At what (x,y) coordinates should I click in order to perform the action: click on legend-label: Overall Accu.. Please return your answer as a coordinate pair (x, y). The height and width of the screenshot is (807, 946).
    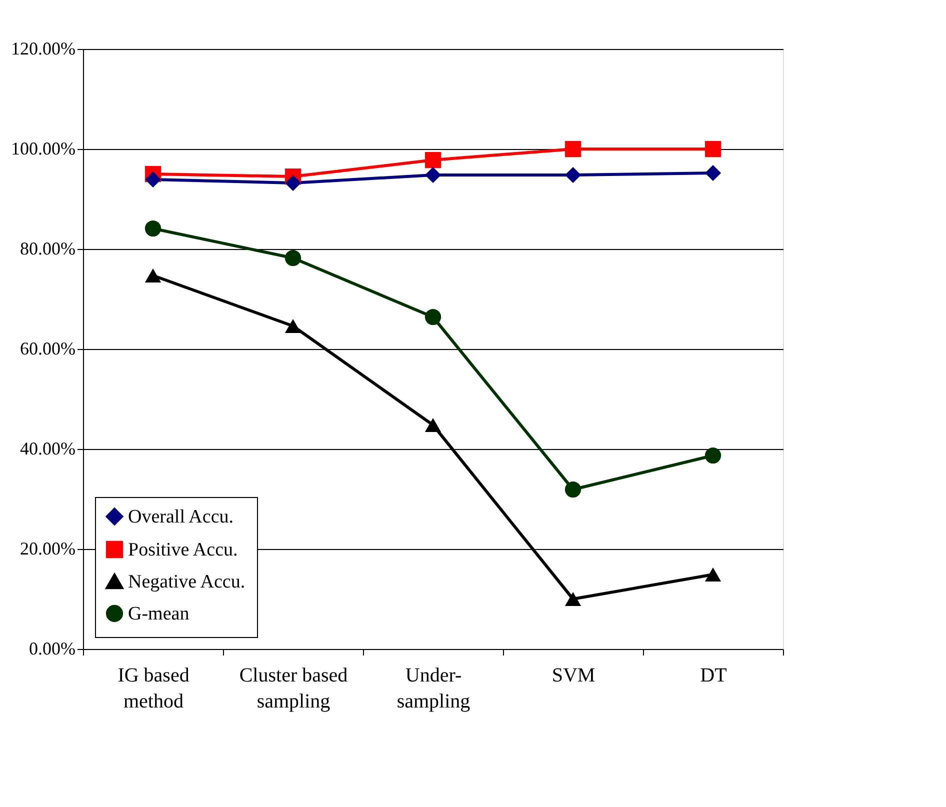
    Looking at the image, I should click on (181, 517).